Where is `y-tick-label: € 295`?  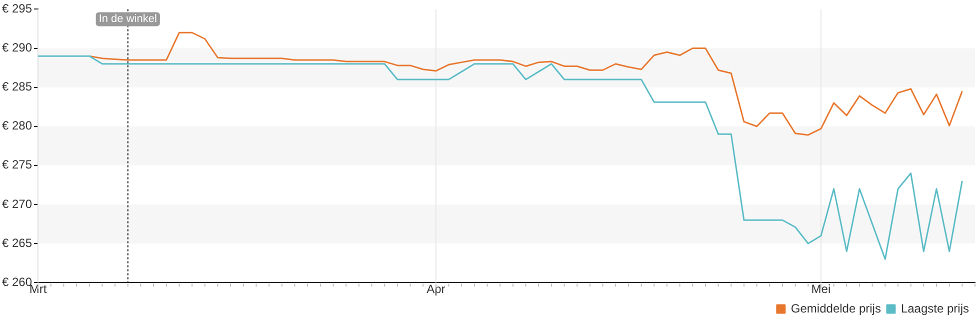 y-tick-label: € 295 is located at coordinates (17, 9).